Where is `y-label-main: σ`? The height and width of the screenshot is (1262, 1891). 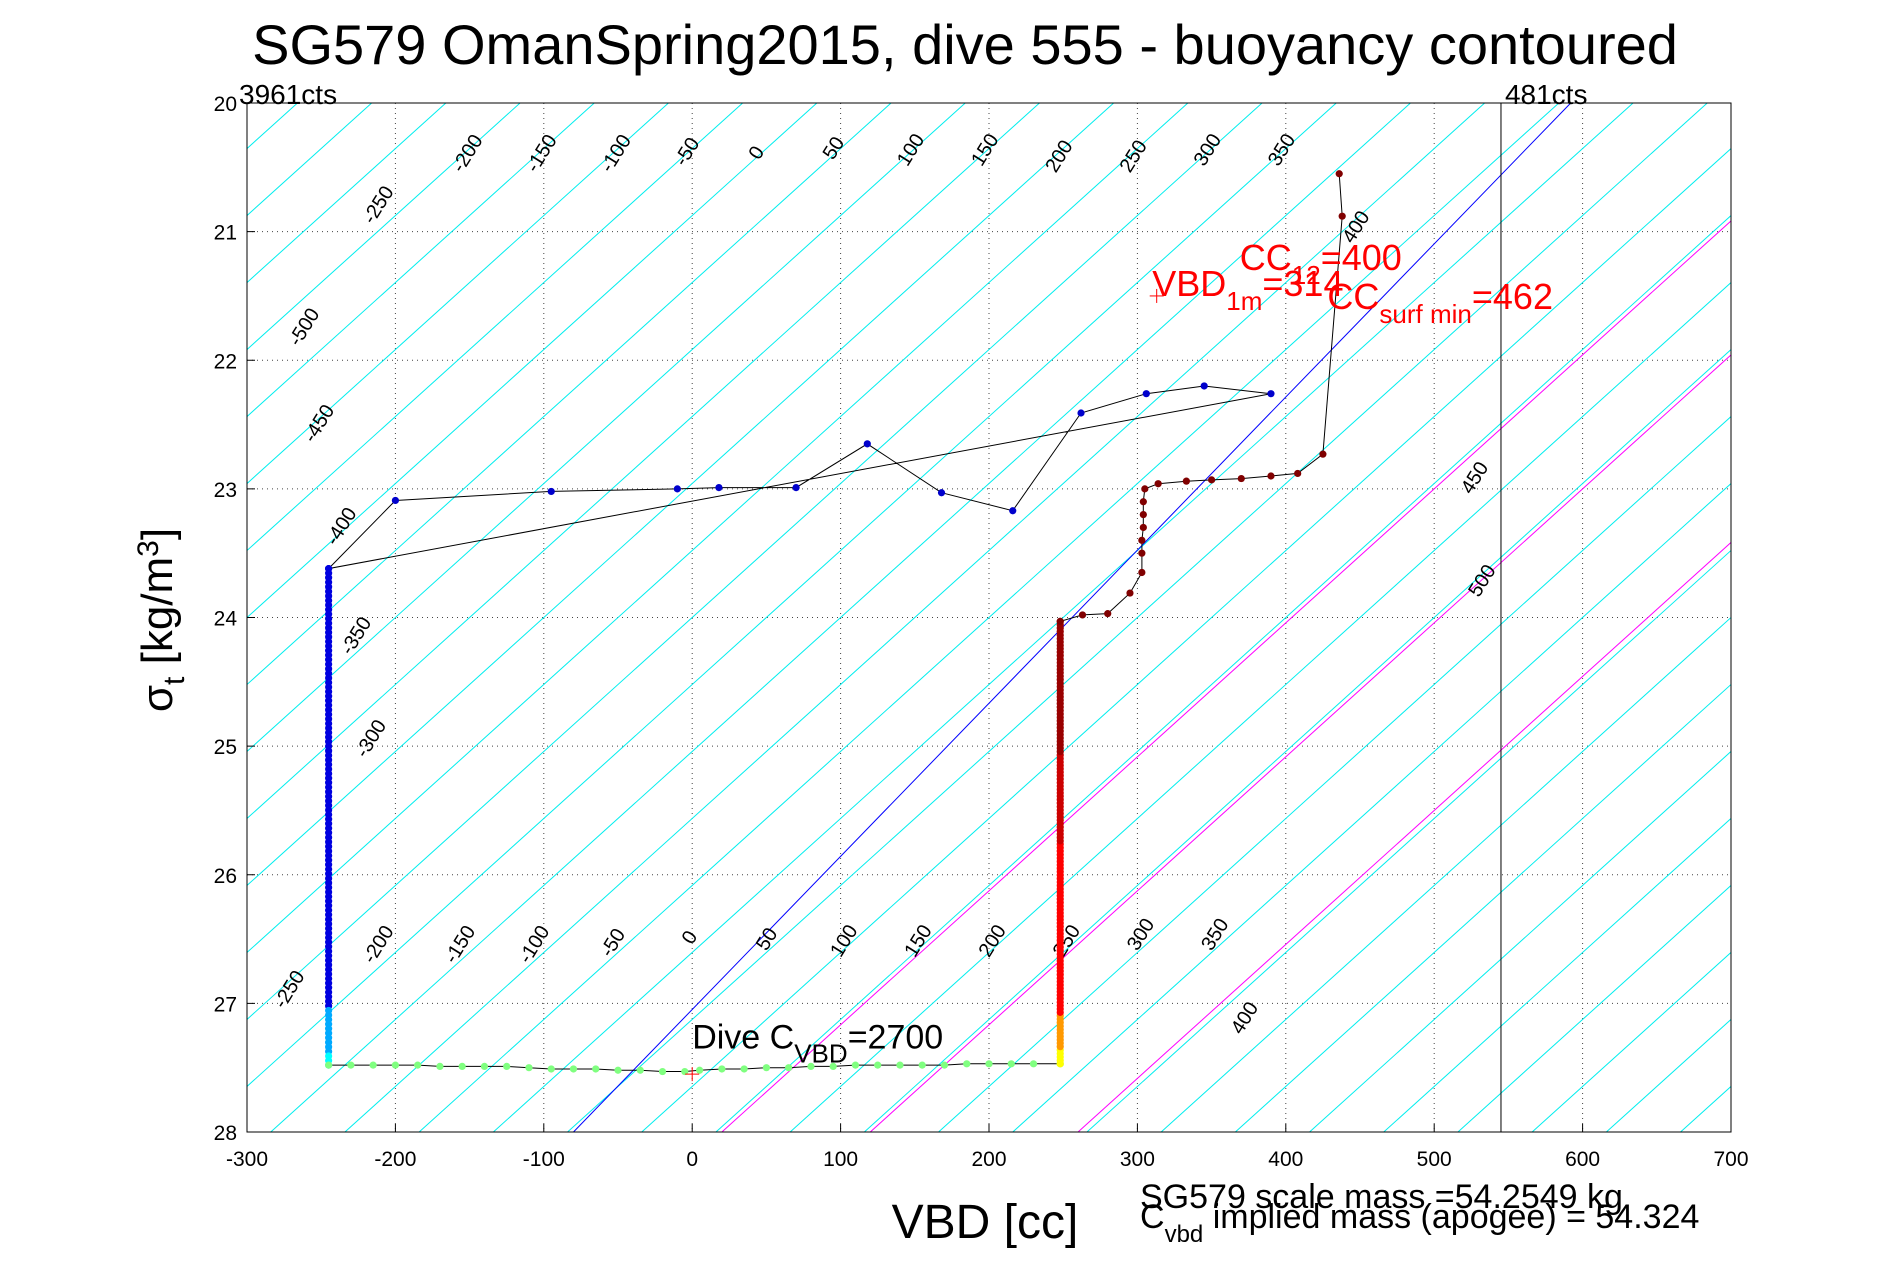
y-label-main: σ is located at coordinates (157, 698).